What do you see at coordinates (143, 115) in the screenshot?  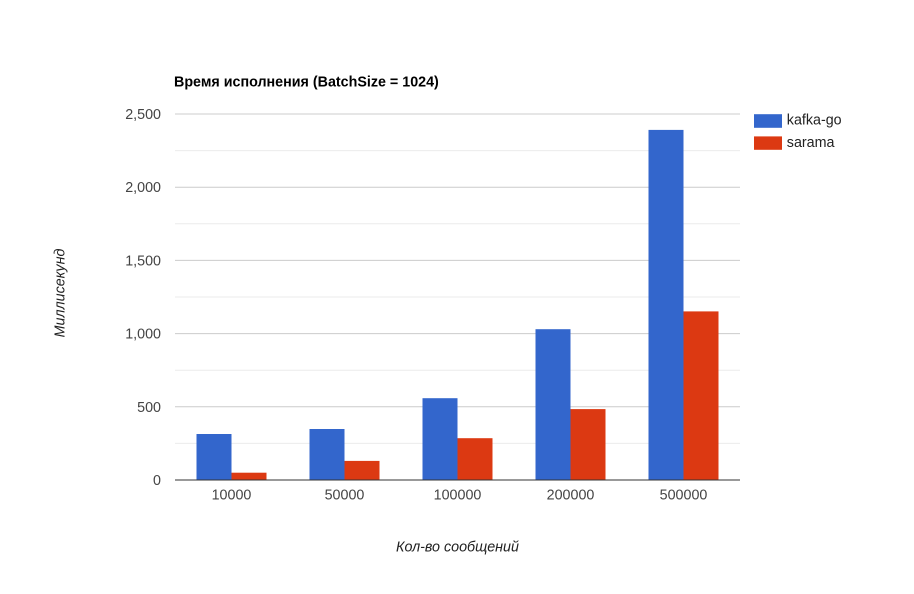 I see `svg-text: 2,500` at bounding box center [143, 115].